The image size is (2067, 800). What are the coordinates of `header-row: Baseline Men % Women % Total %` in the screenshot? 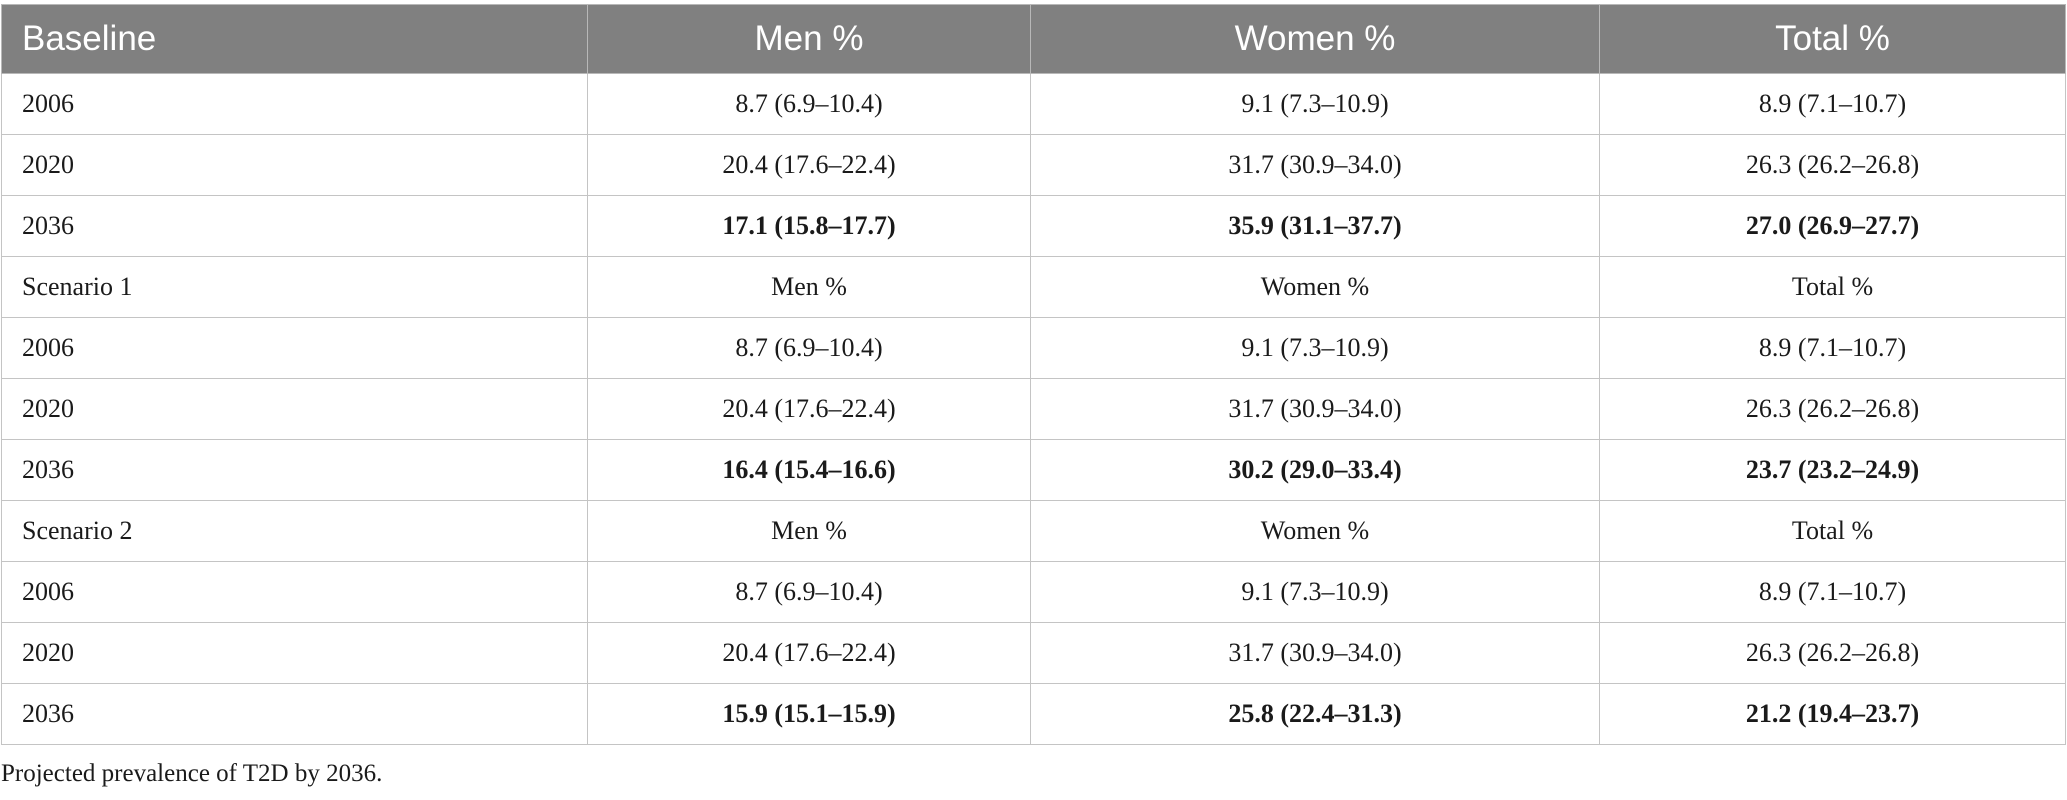 It's located at (1033, 39).